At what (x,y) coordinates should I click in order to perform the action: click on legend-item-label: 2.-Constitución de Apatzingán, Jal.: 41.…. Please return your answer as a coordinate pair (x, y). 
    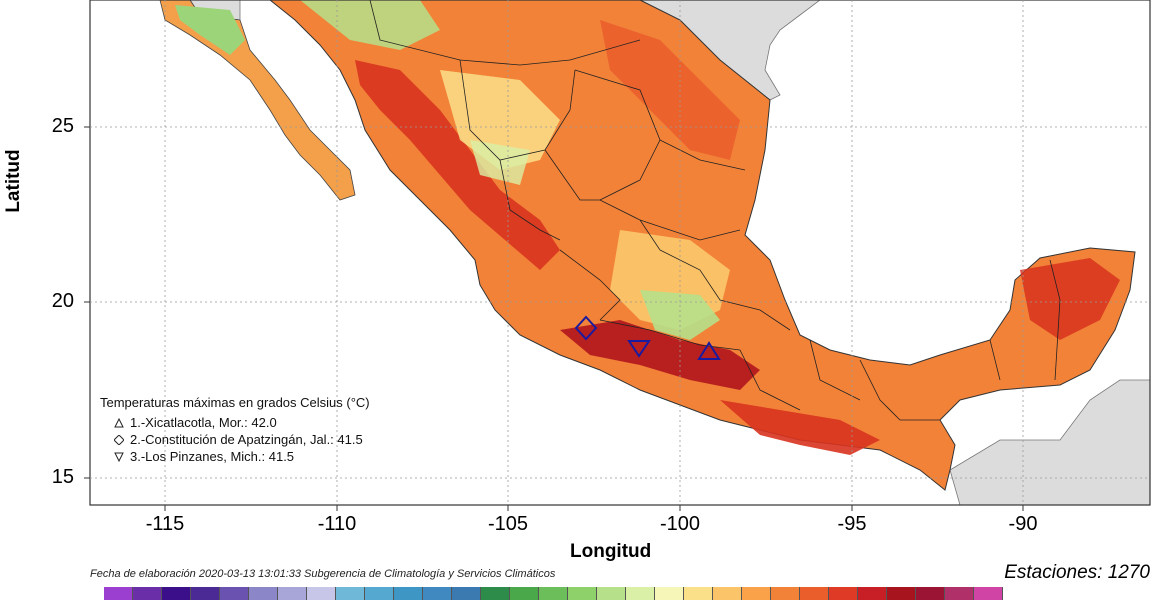
    Looking at the image, I should click on (246, 439).